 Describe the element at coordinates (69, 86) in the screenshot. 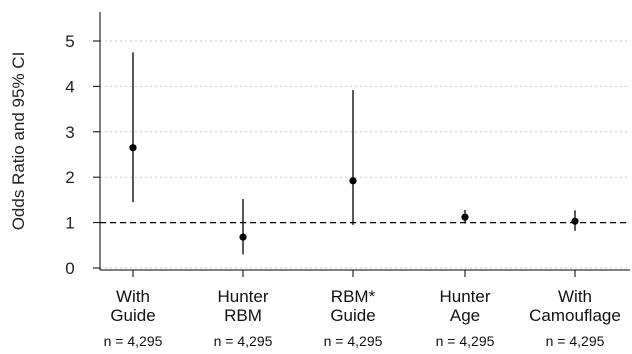

I see `y-tick-label: 4` at that location.